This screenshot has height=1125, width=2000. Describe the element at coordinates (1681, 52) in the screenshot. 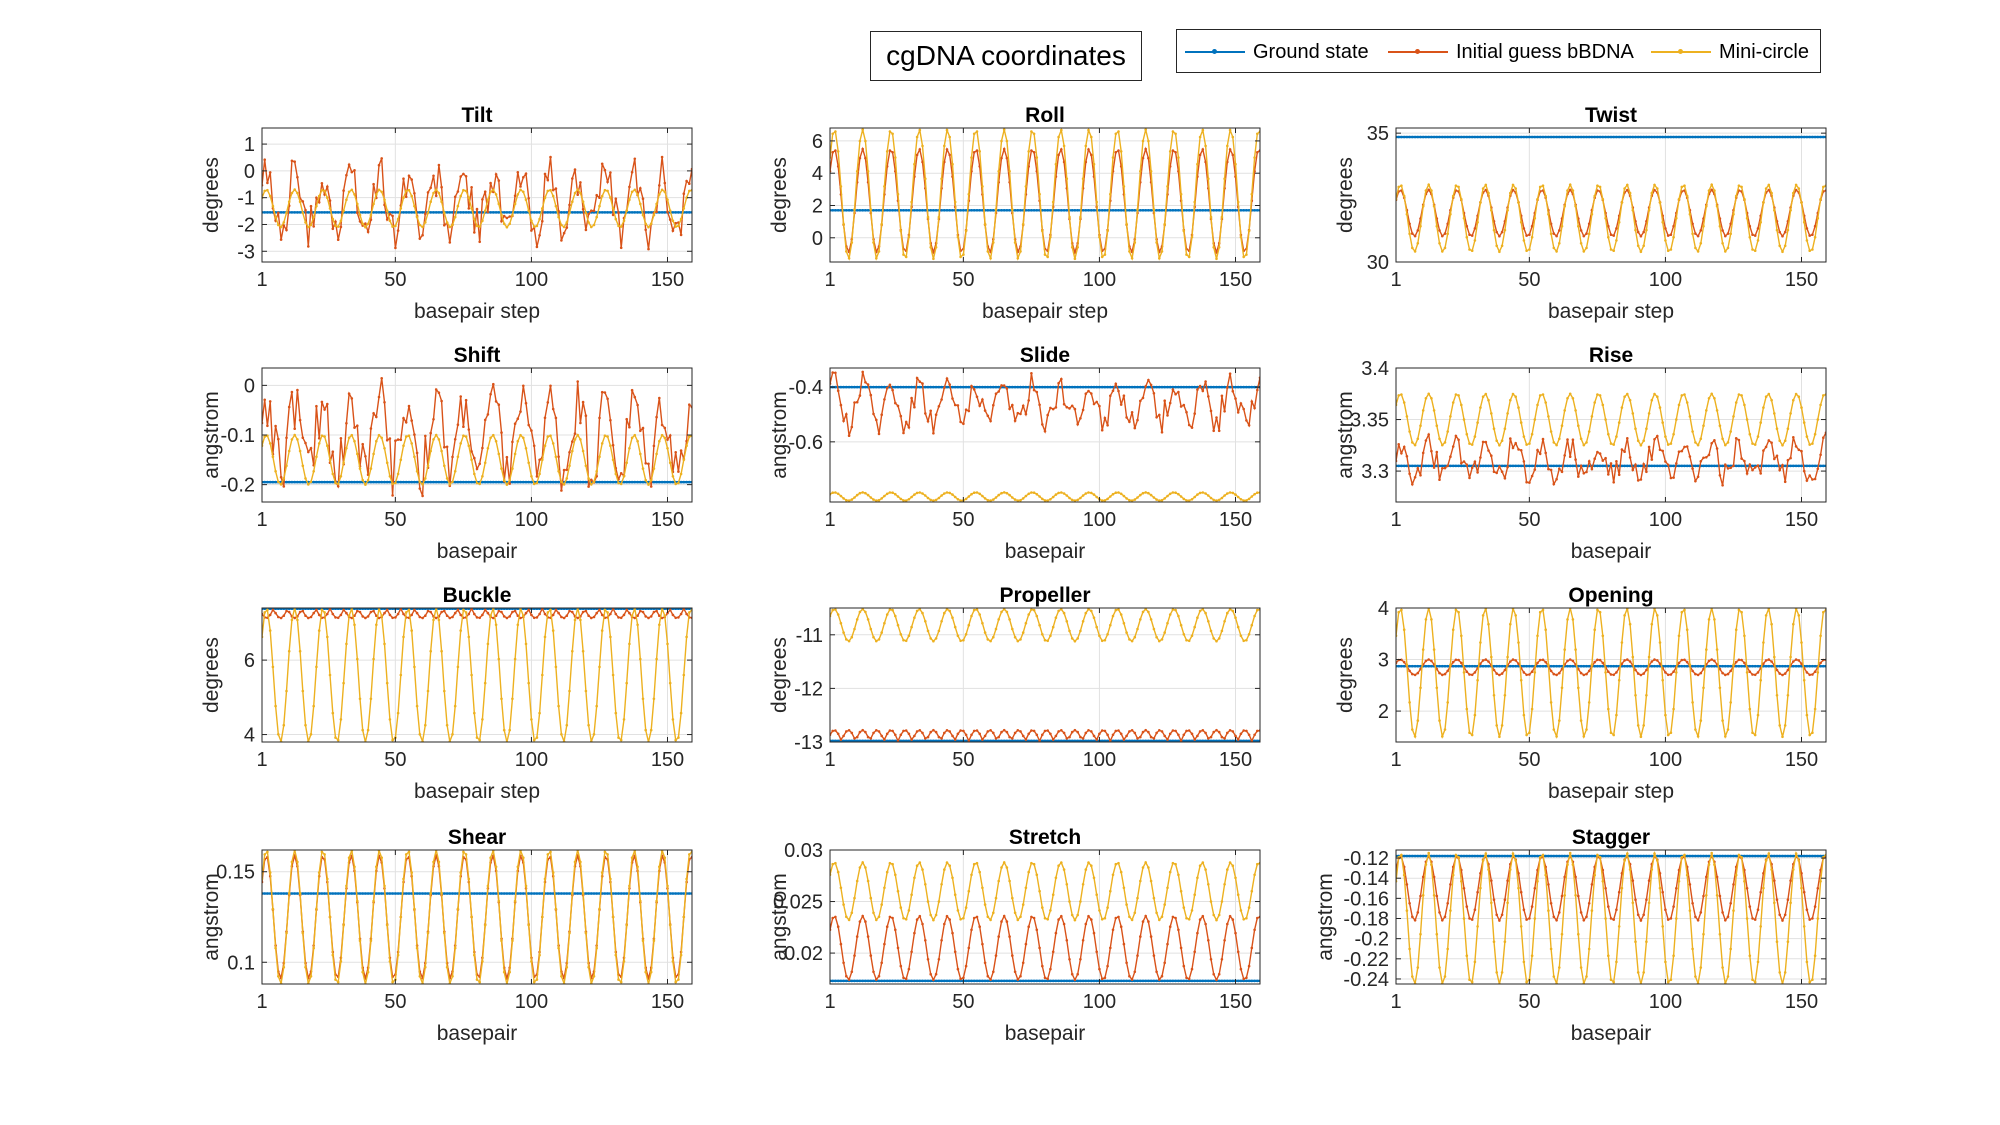

I see `legend-swatch-mini-circle` at that location.